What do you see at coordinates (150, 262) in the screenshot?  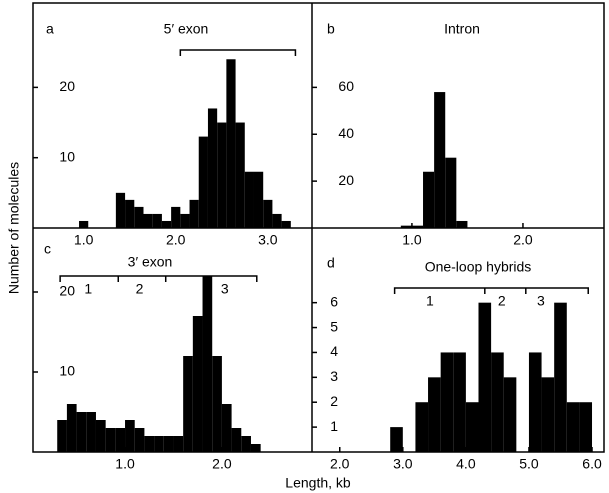 I see `panel-title: 3′ exon` at bounding box center [150, 262].